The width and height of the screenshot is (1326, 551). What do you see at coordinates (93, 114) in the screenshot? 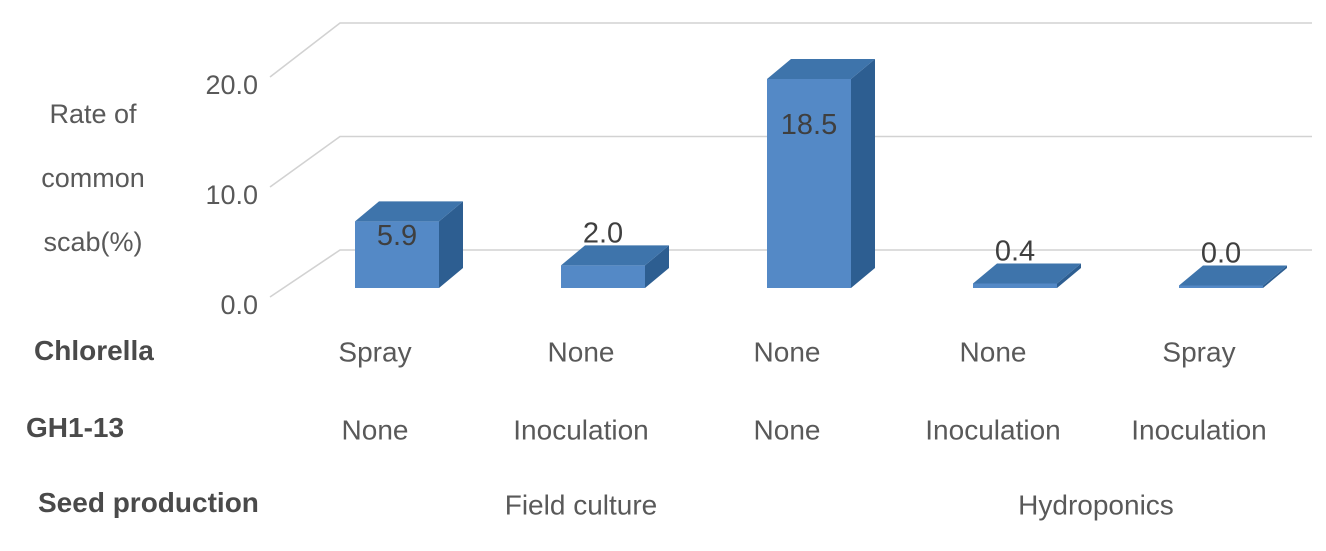
I see `y-axis-title-line-1: Rate of` at bounding box center [93, 114].